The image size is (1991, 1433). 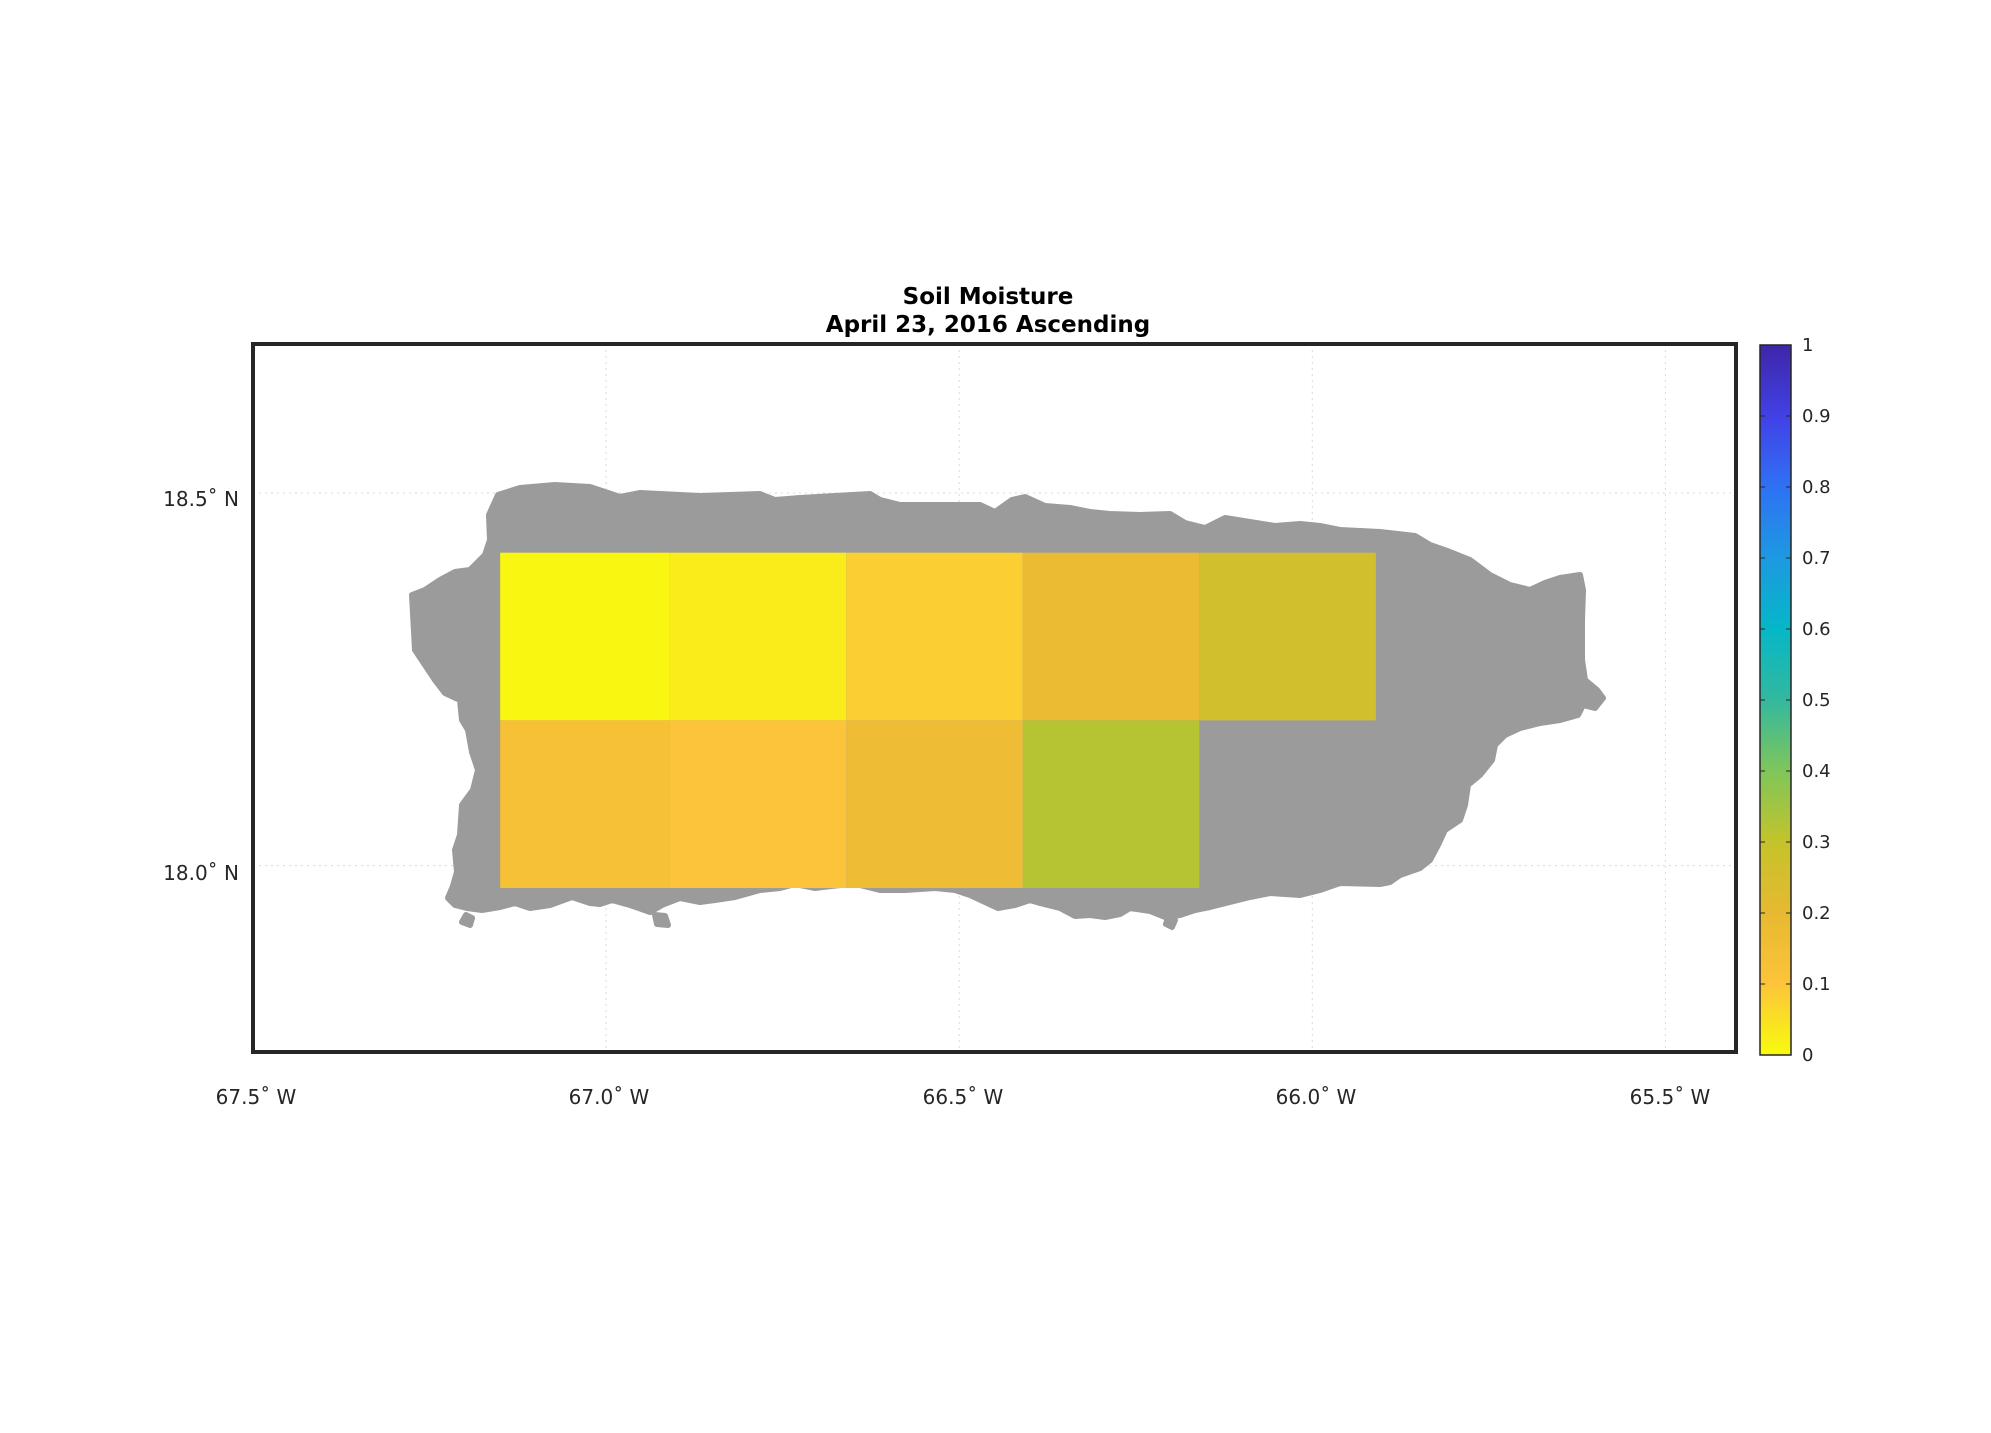 What do you see at coordinates (1816, 416) in the screenshot?
I see `colorbar-tick-label: 0.9` at bounding box center [1816, 416].